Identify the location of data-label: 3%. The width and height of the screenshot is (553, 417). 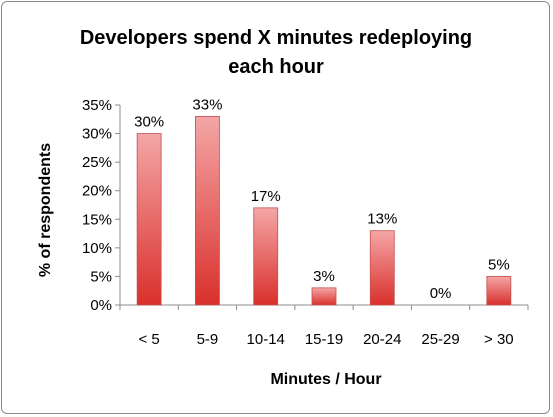
(324, 276).